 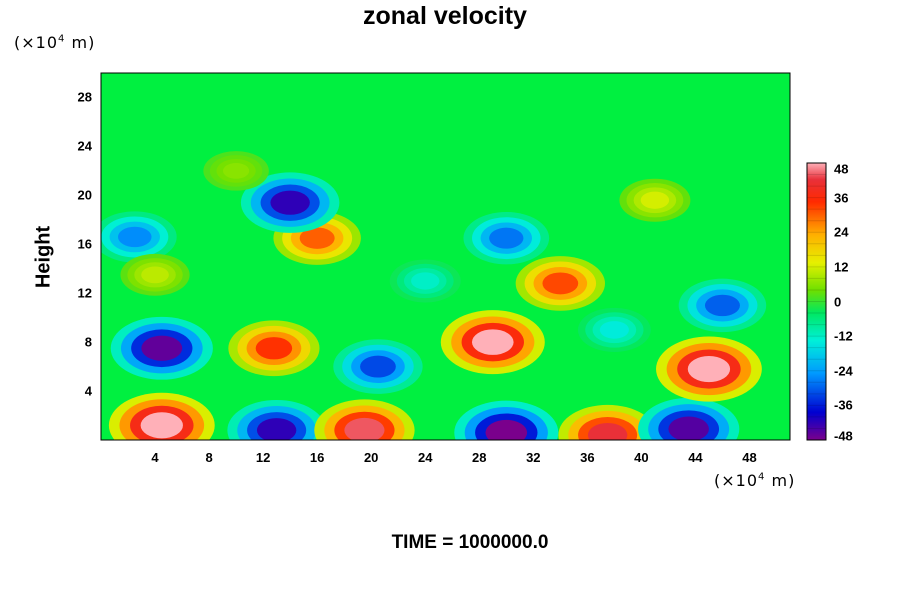 What do you see at coordinates (843, 436) in the screenshot?
I see `colorbar-tick-label: -48` at bounding box center [843, 436].